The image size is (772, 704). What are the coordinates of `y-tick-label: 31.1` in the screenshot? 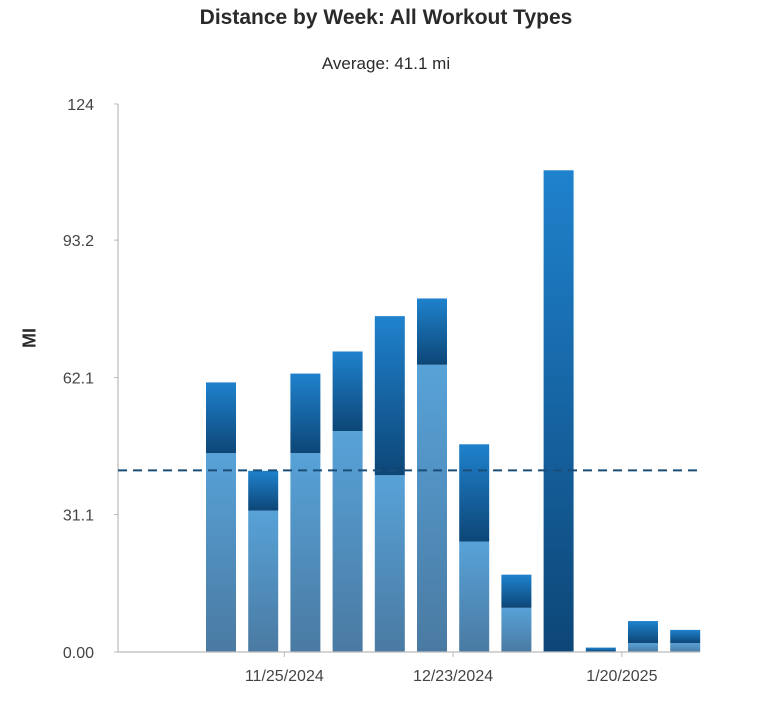 It's located at (78, 516).